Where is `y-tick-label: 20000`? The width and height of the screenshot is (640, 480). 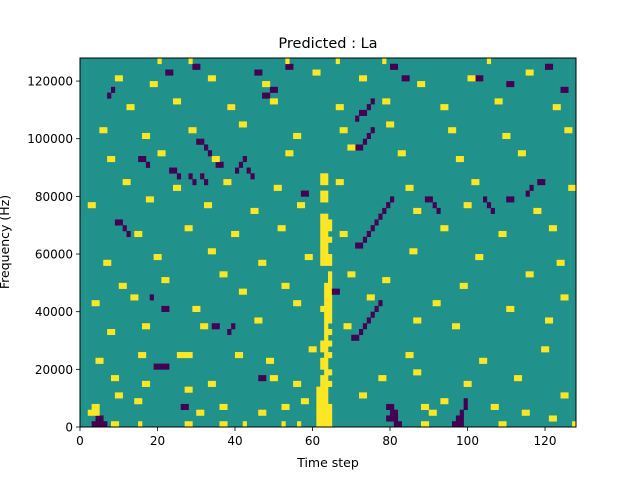 y-tick-label: 20000 is located at coordinates (54, 370).